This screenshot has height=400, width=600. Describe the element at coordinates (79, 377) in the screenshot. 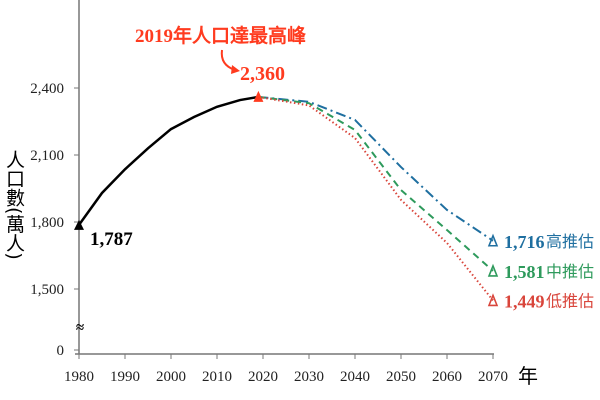

I see `x-tick-label: 1980` at that location.